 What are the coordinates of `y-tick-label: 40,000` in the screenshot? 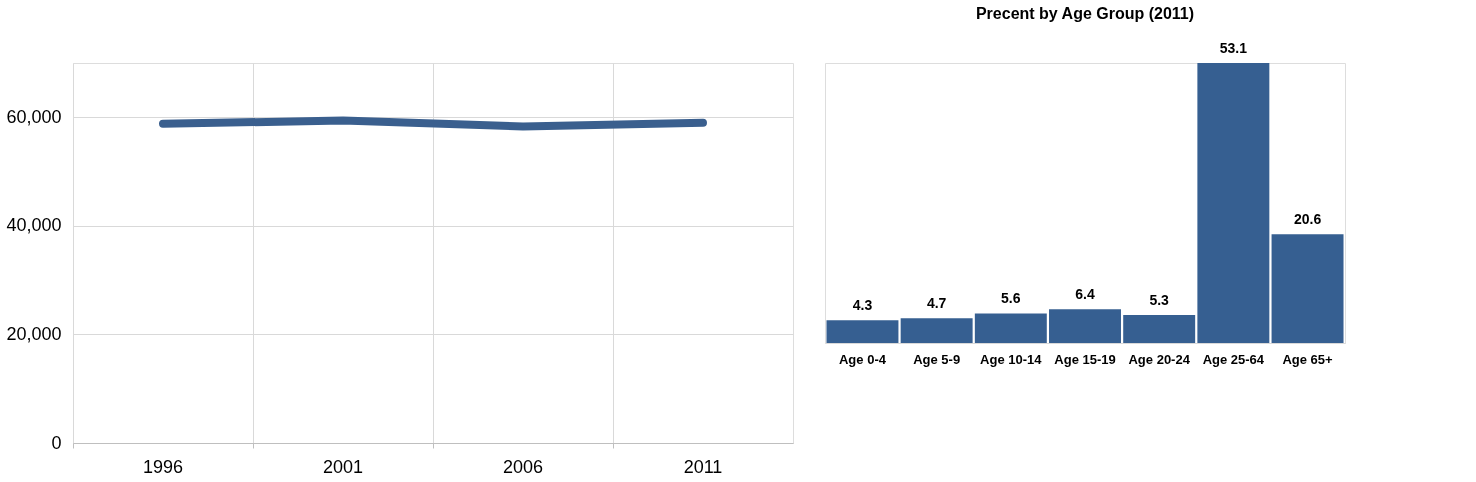 It's located at (34, 225).